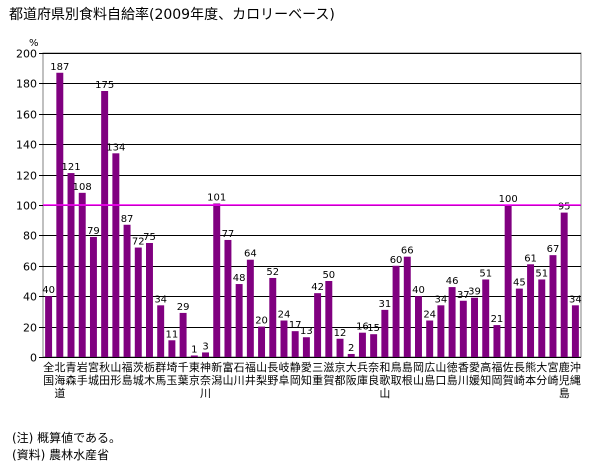 The image size is (601, 472). What do you see at coordinates (26, 84) in the screenshot?
I see `y-tick-label: 180` at bounding box center [26, 84].